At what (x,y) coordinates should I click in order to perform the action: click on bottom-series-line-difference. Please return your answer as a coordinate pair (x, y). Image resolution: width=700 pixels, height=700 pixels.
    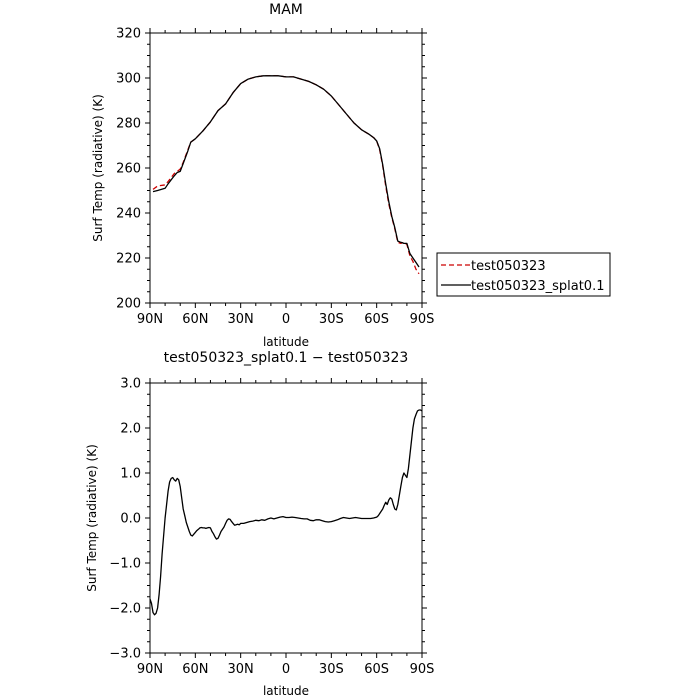
    Looking at the image, I should click on (286, 512).